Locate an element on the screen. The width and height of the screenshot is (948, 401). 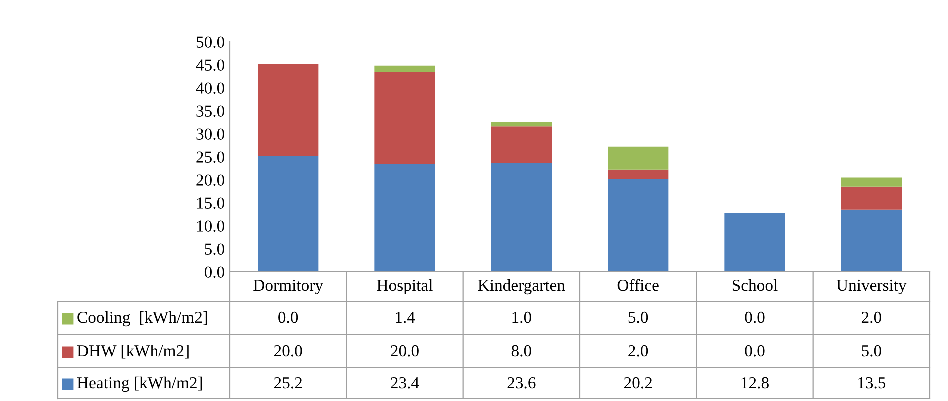
x-tick-label: Dormitory is located at coordinates (289, 287).